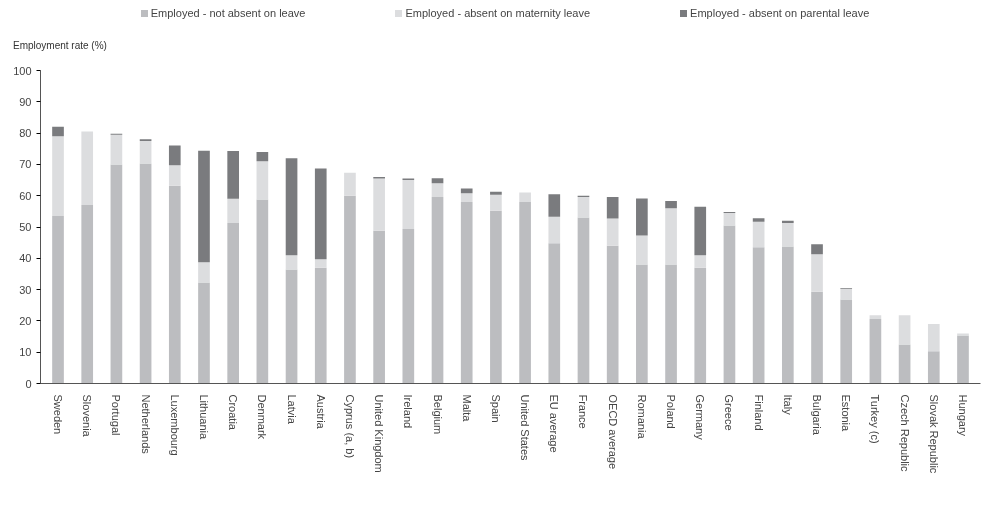 Image resolution: width=1006 pixels, height=523 pixels. I want to click on x-tick-label: Ireland, so click(408, 411).